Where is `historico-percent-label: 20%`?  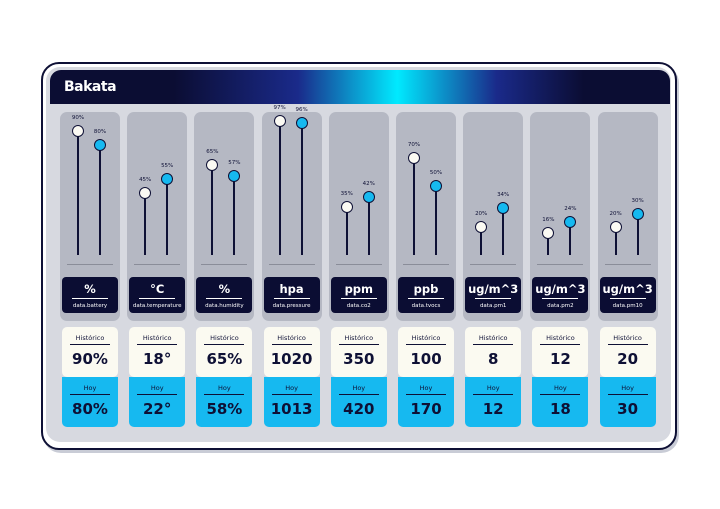 historico-percent-label: 20% is located at coordinates (481, 214).